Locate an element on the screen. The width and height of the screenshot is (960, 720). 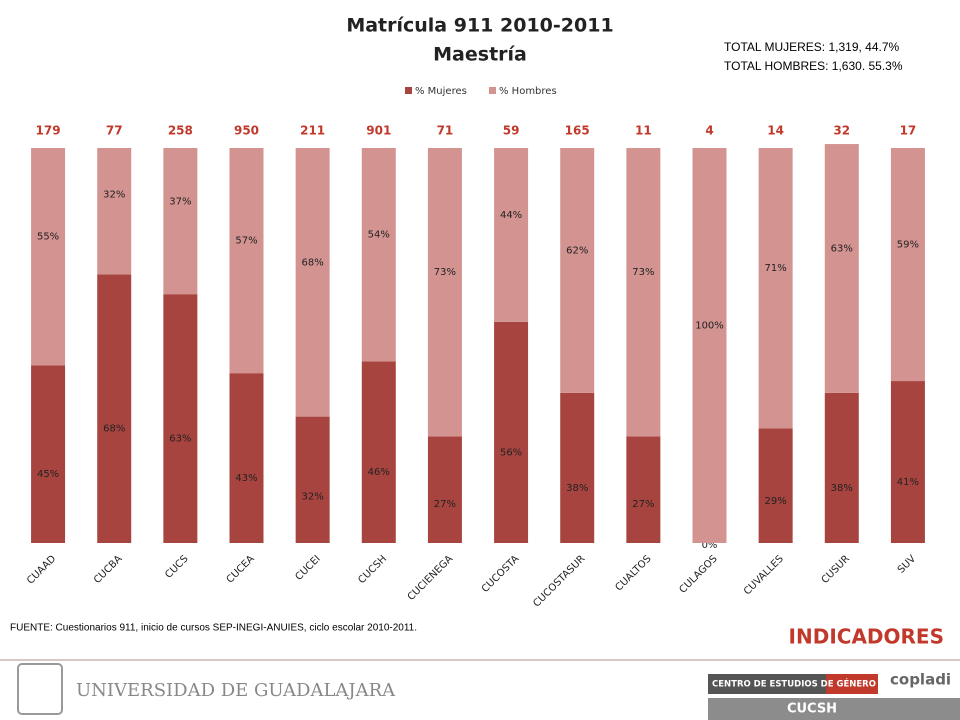
value-label: 41% is located at coordinates (908, 482).